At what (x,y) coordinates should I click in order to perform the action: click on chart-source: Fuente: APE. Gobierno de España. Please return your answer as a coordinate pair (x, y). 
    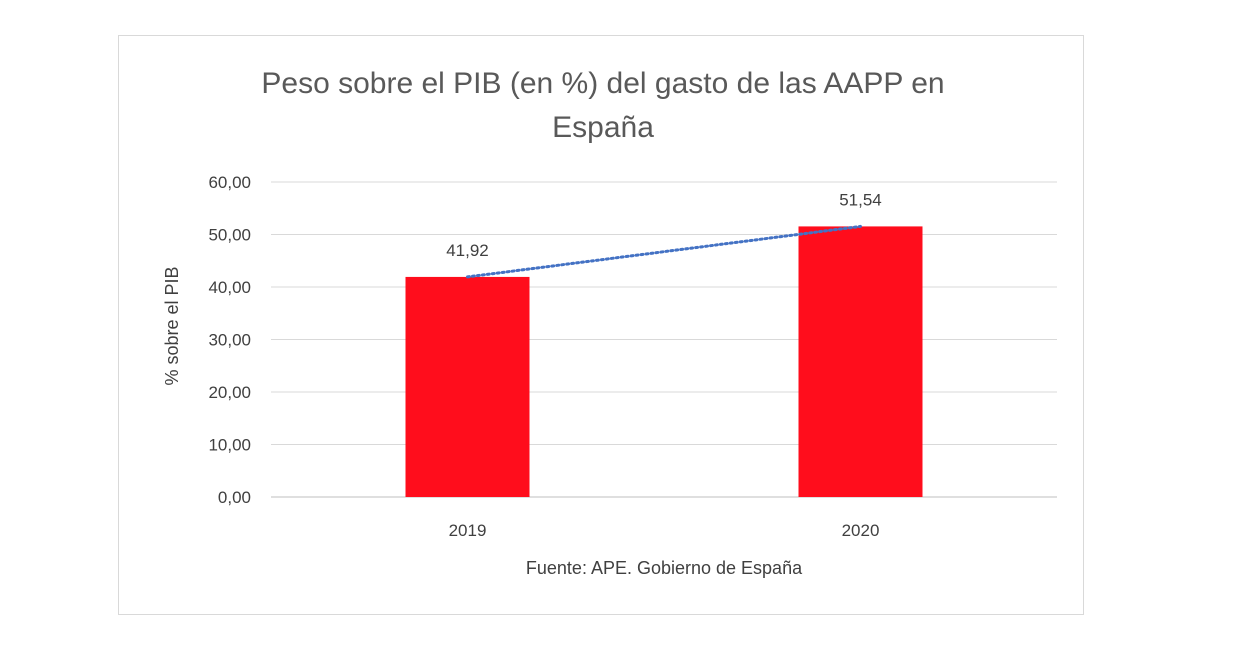
    Looking at the image, I should click on (664, 568).